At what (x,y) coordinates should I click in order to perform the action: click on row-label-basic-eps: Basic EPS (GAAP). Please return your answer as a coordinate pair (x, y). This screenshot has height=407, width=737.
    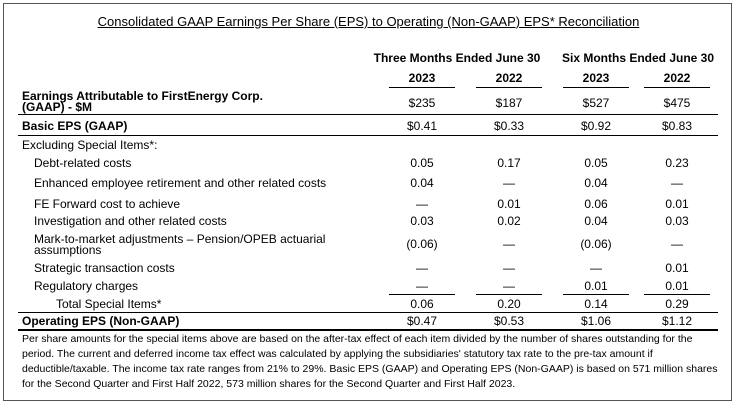
    Looking at the image, I should click on (75, 126).